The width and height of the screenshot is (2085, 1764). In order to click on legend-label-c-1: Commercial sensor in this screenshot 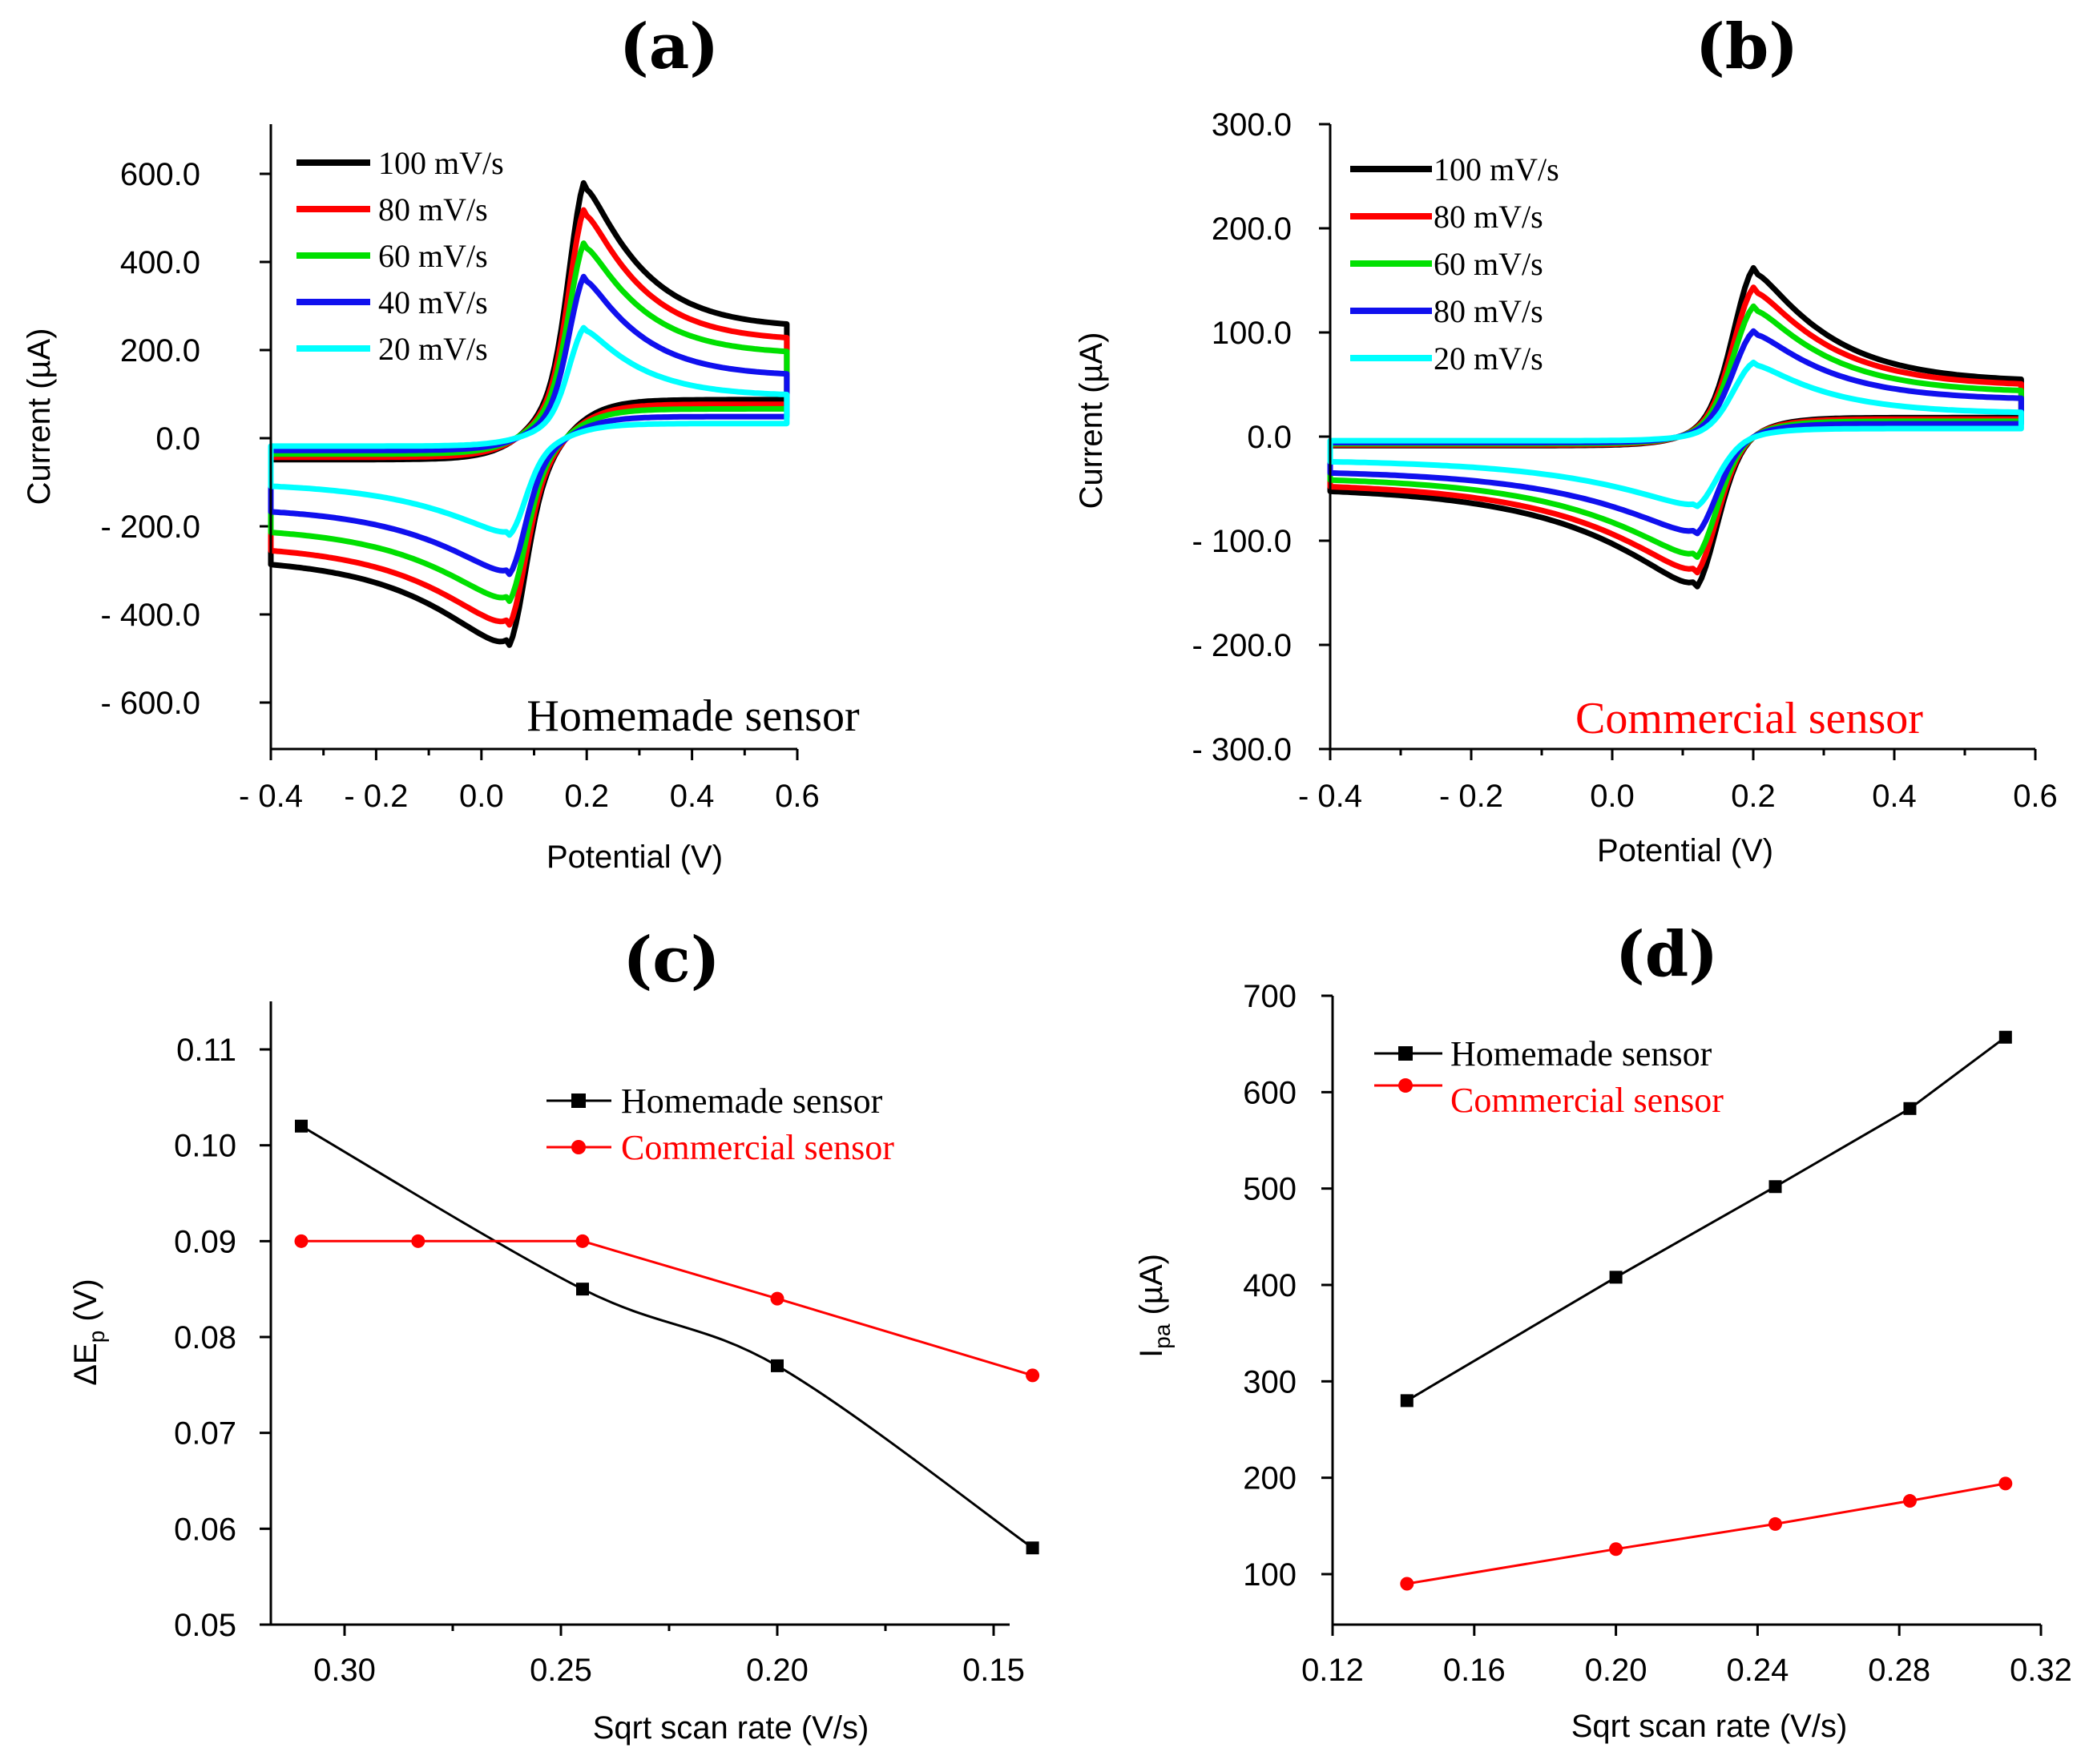, I will do `click(758, 1147)`.